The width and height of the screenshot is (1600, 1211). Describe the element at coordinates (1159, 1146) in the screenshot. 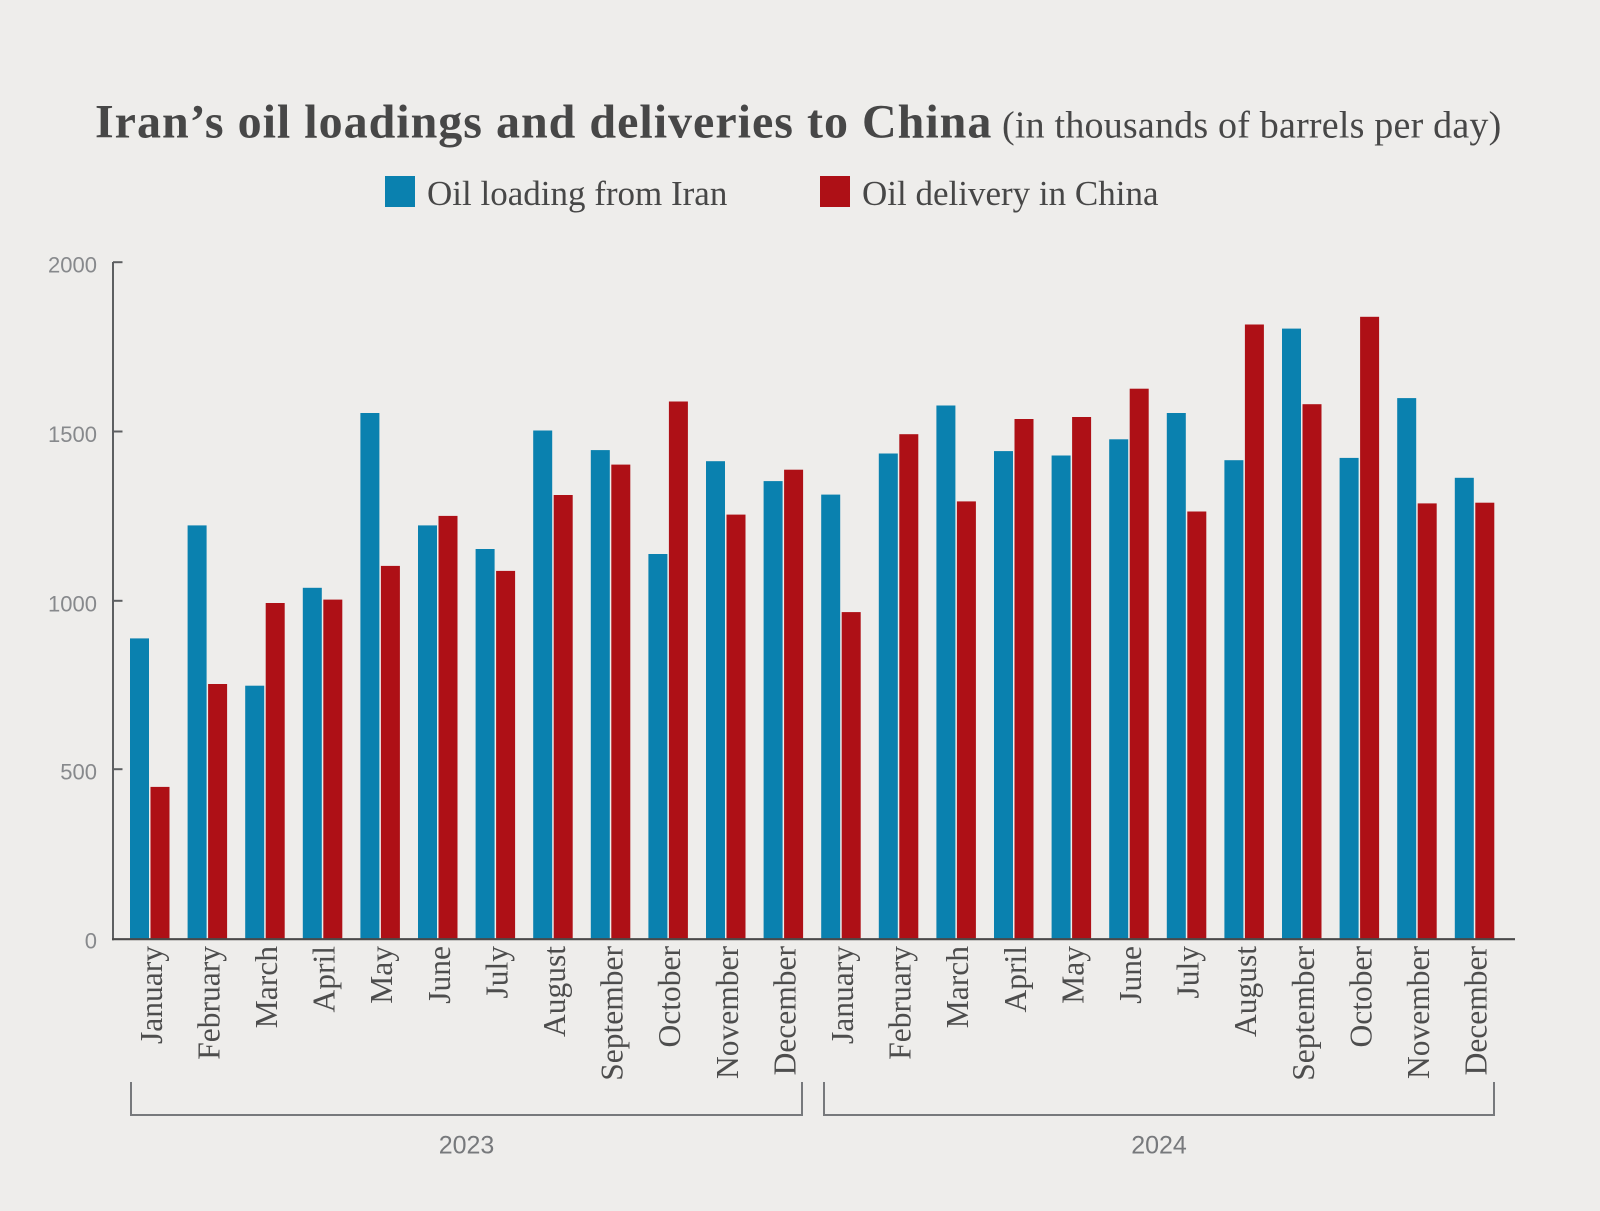

I see `svg-text: 2024` at that location.